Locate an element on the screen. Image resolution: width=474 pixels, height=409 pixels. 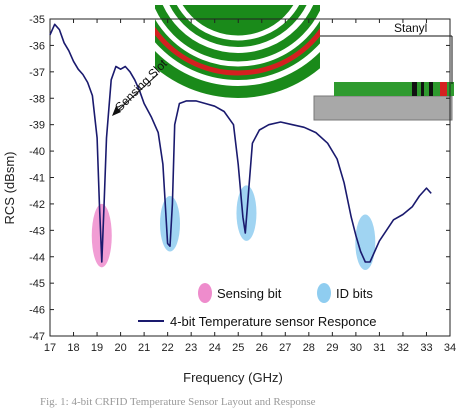
y-axis-label: RCS (dBsm) is located at coordinates (9, 188).